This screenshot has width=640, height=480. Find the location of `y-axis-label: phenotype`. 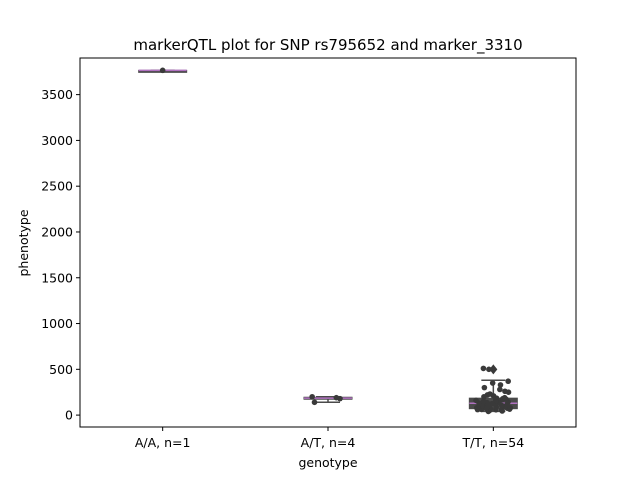

y-axis-label: phenotype is located at coordinates (23, 242).